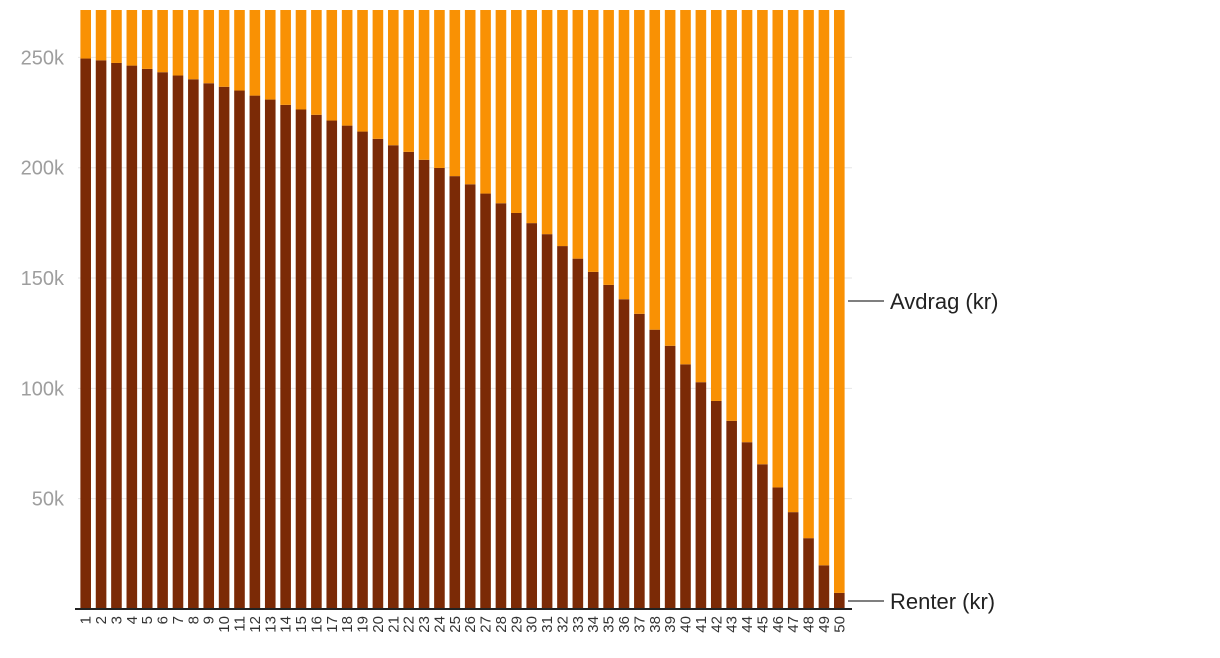 Image resolution: width=1220 pixels, height=658 pixels. Describe the element at coordinates (270, 624) in the screenshot. I see `x-tick-label: 13` at that location.